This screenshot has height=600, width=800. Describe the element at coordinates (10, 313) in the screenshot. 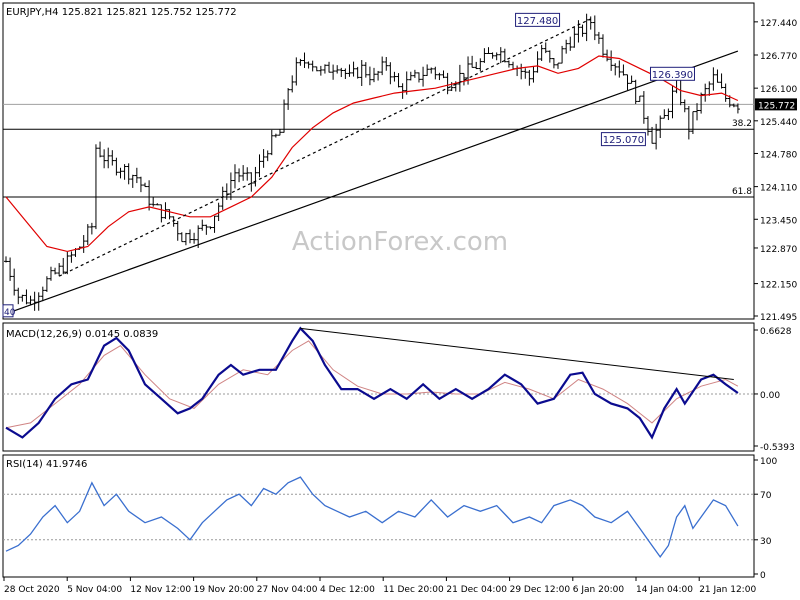

I see `left-edge-label: 40` at that location.